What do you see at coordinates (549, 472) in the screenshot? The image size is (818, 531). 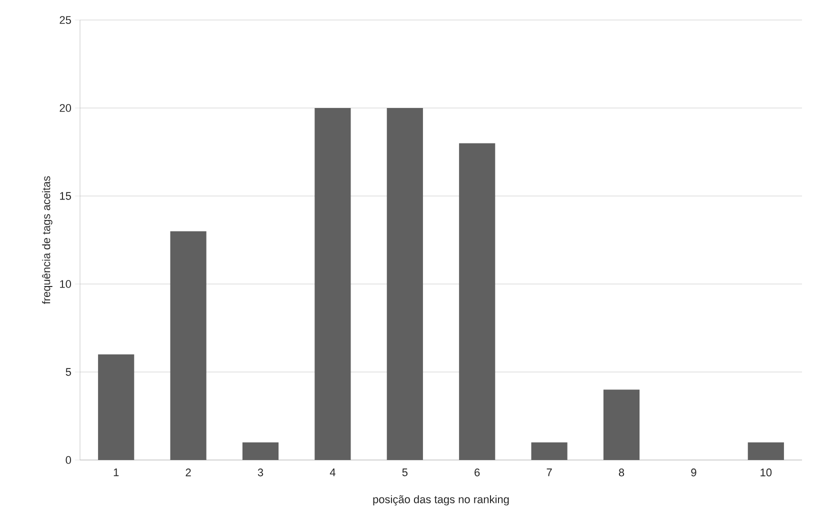 I see `x-tick-label: 7` at bounding box center [549, 472].